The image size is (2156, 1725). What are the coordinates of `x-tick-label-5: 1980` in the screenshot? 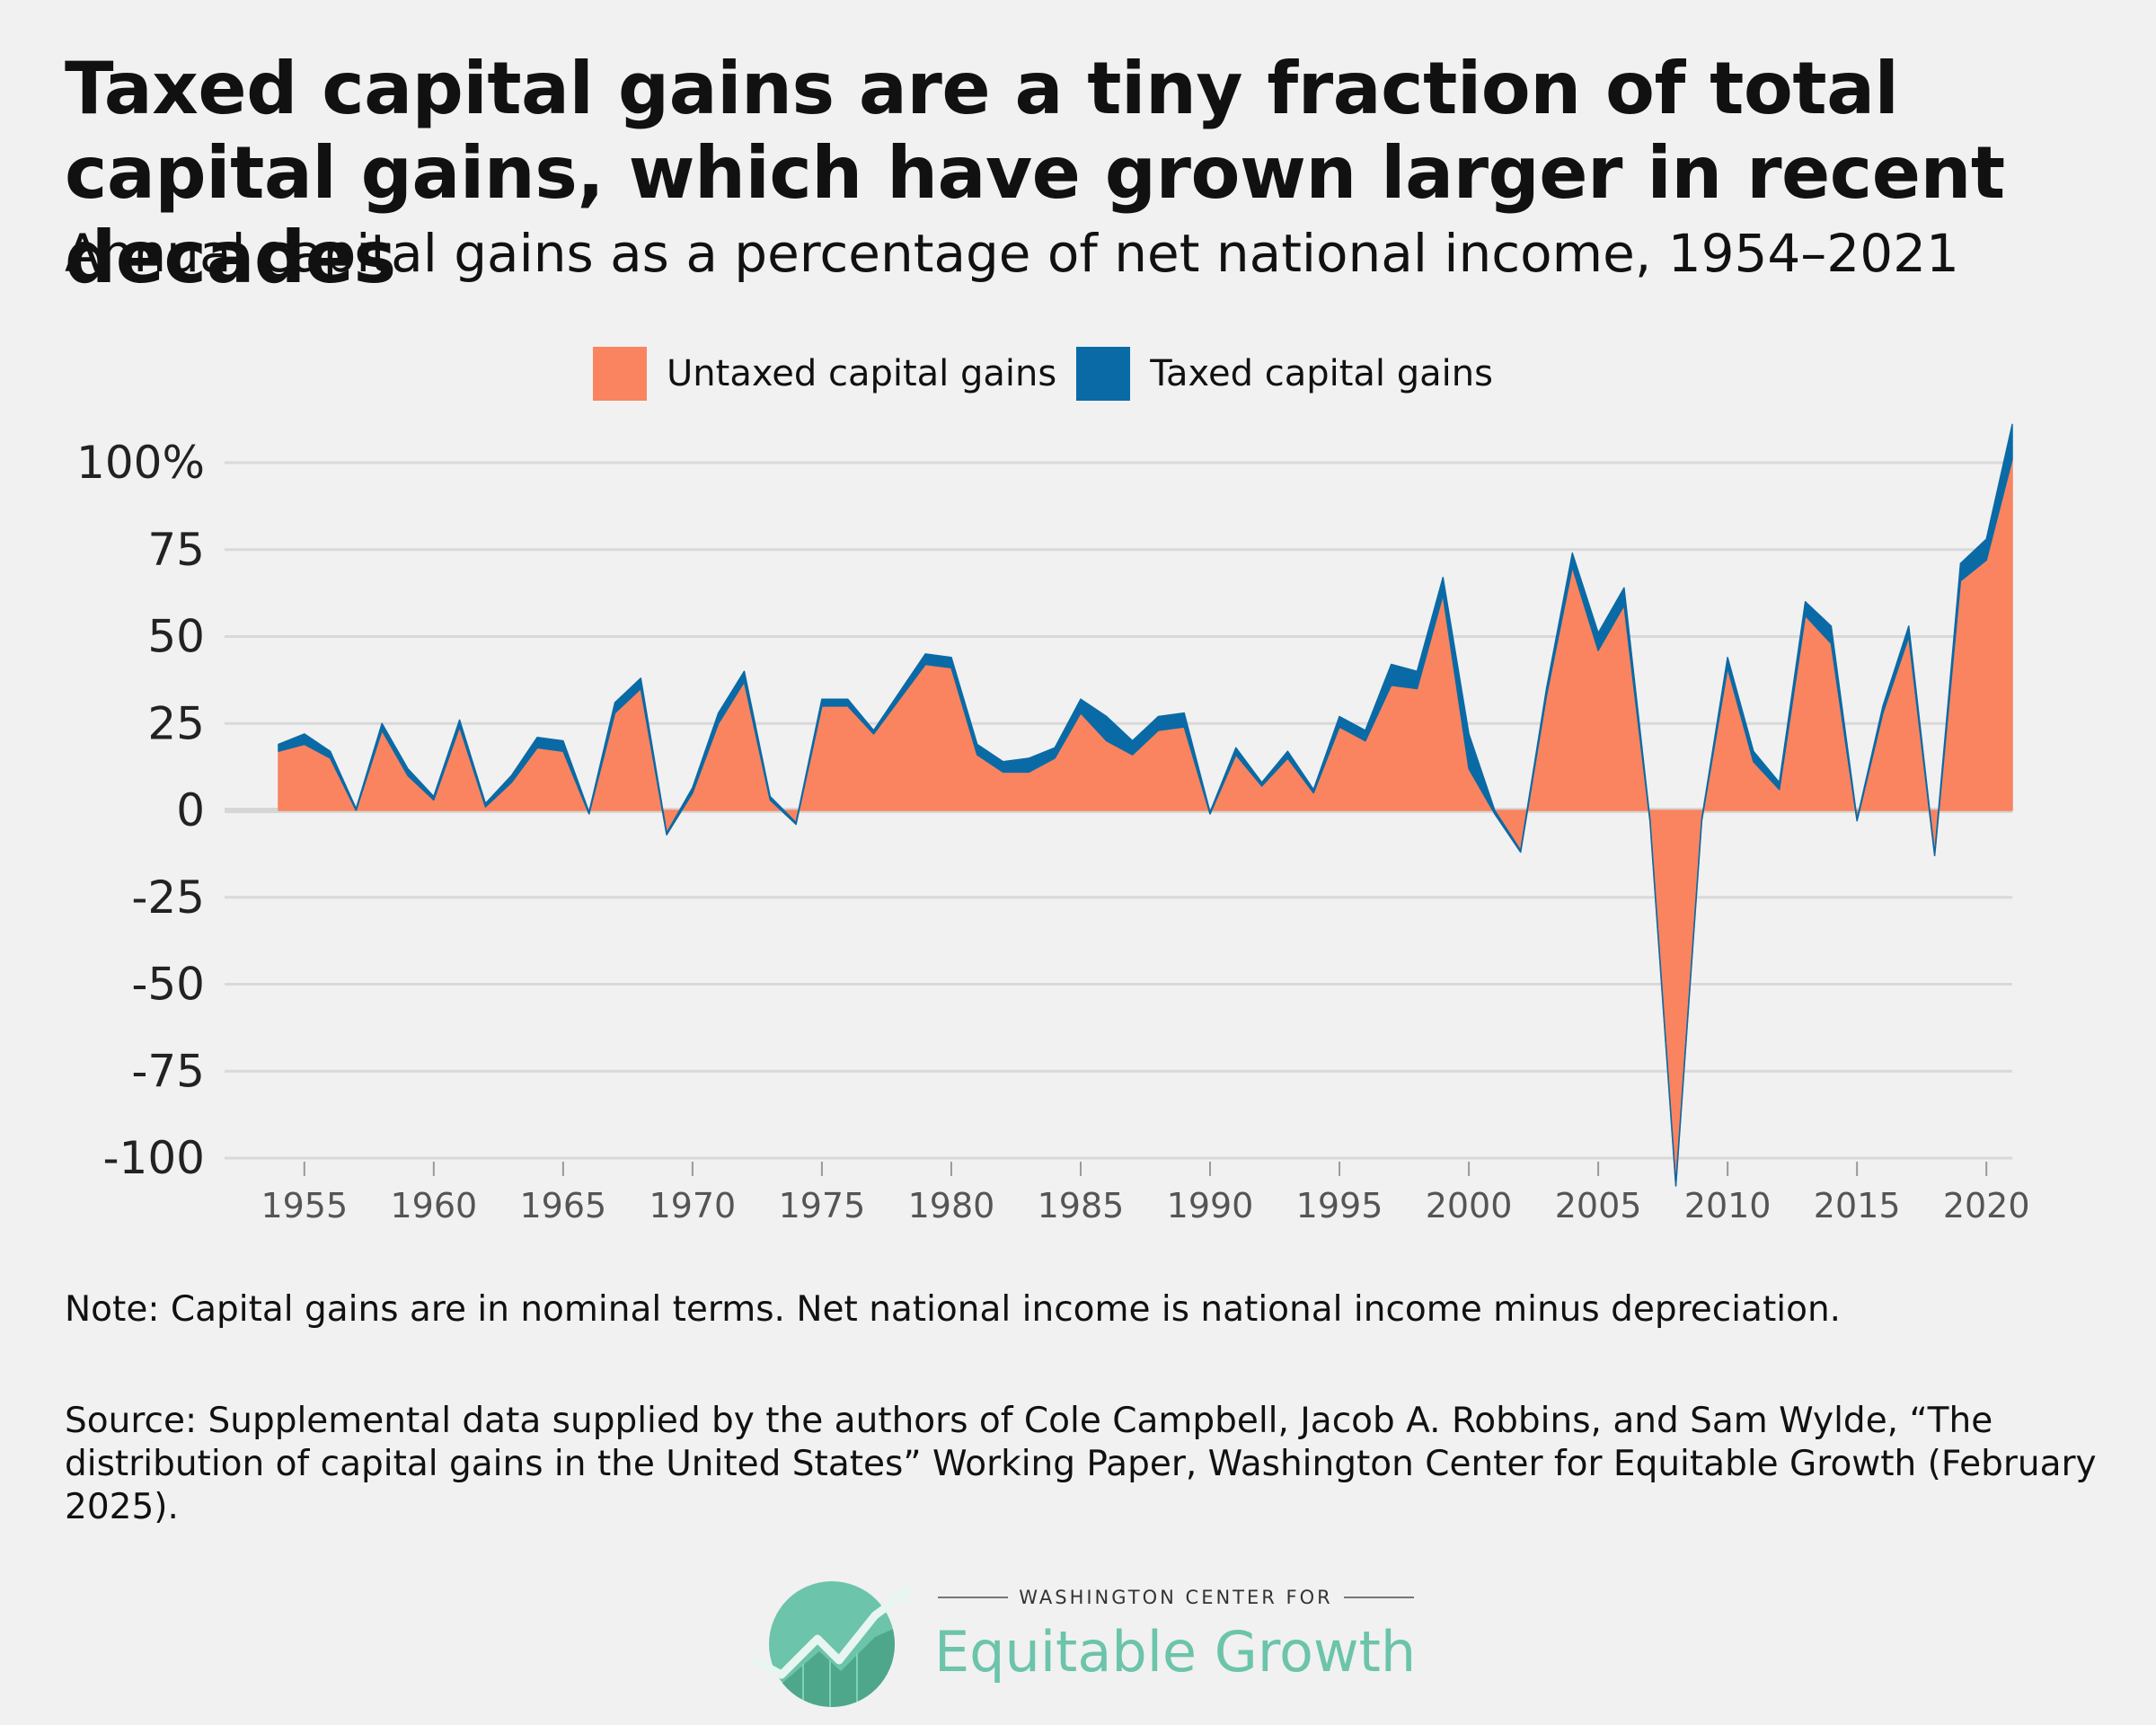 It's located at (952, 1204).